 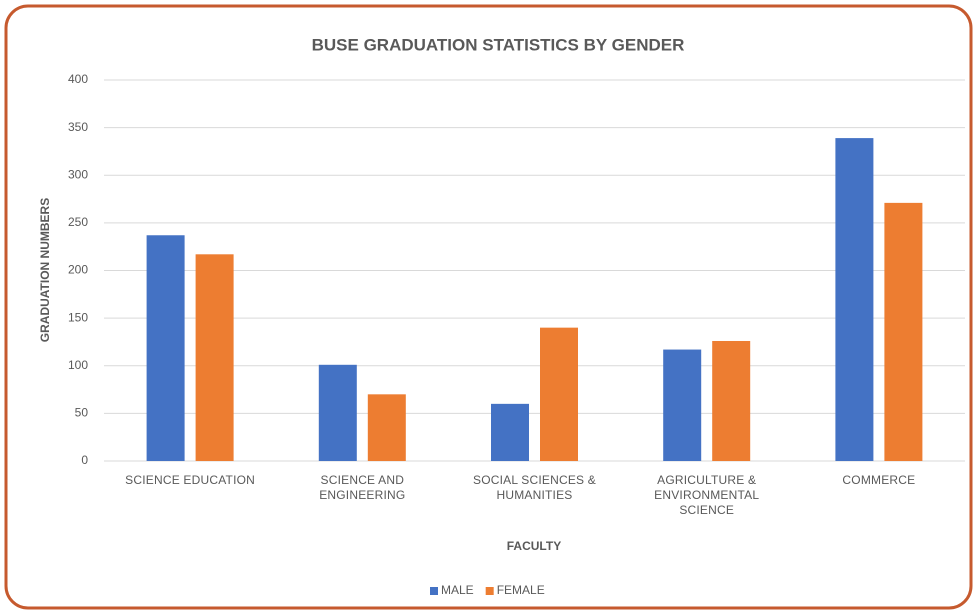 What do you see at coordinates (534, 487) in the screenshot?
I see `x-tick-label: SOCIAL SCIENCES & HUMANITIES` at bounding box center [534, 487].